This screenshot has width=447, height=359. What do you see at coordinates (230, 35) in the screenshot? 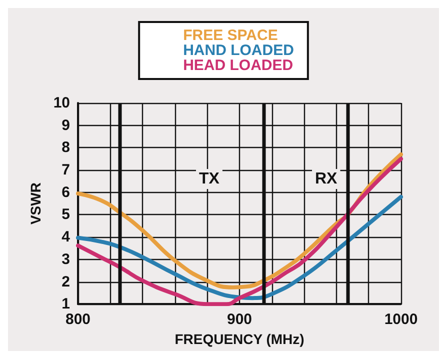
I see `text: FREE SPACE` at bounding box center [230, 35].